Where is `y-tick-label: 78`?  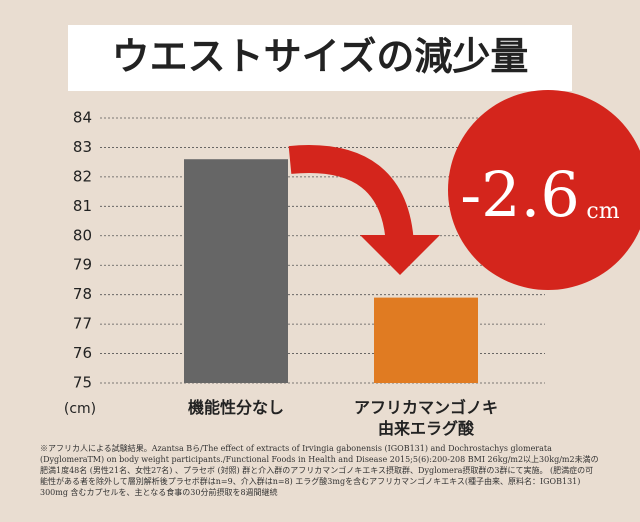
y-tick-label: 78 is located at coordinates (82, 294).